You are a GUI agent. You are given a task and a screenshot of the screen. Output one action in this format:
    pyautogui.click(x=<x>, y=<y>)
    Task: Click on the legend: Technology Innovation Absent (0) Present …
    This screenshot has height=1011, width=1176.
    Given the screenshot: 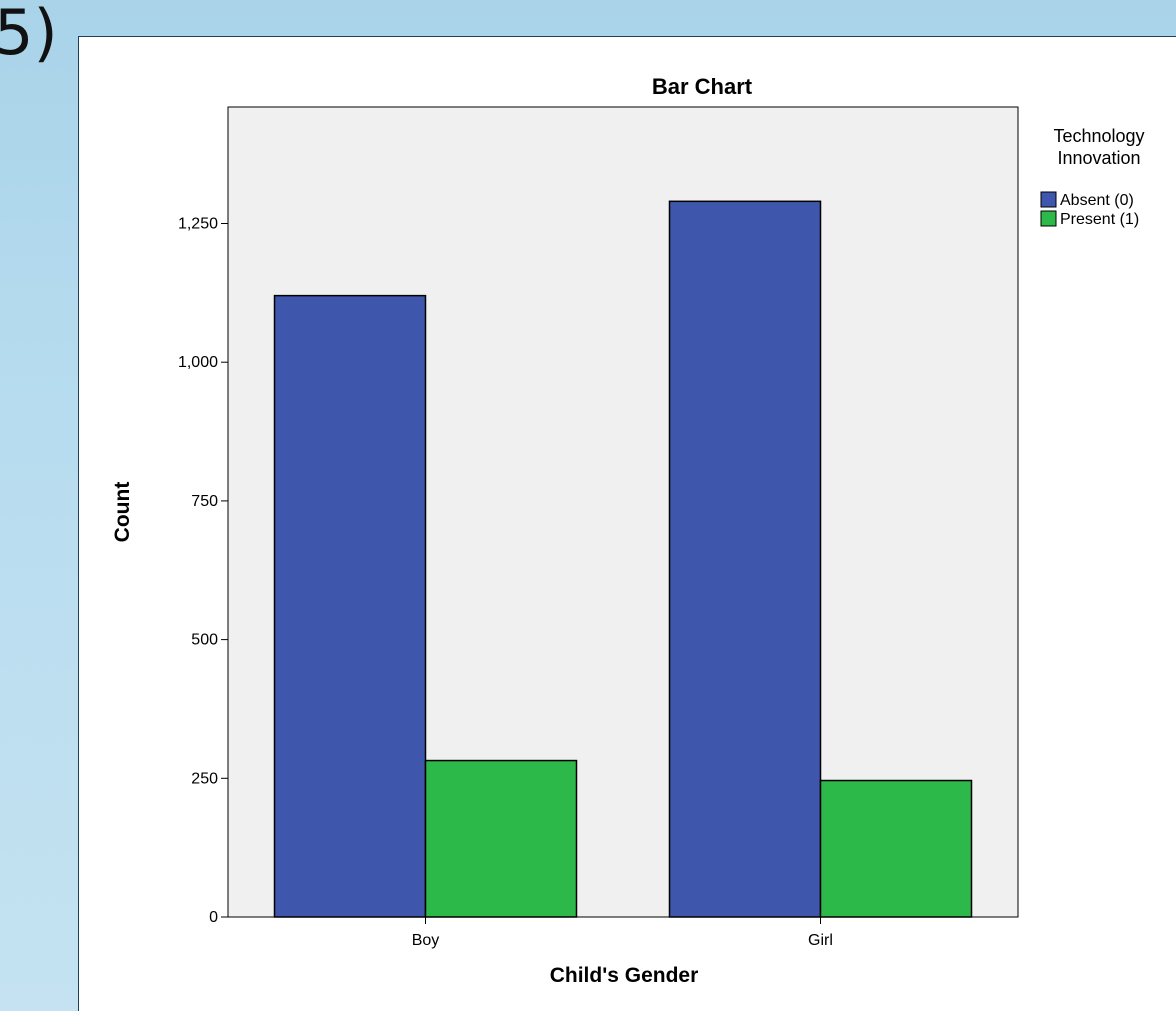 What is the action you would take?
    pyautogui.click(x=1092, y=177)
    